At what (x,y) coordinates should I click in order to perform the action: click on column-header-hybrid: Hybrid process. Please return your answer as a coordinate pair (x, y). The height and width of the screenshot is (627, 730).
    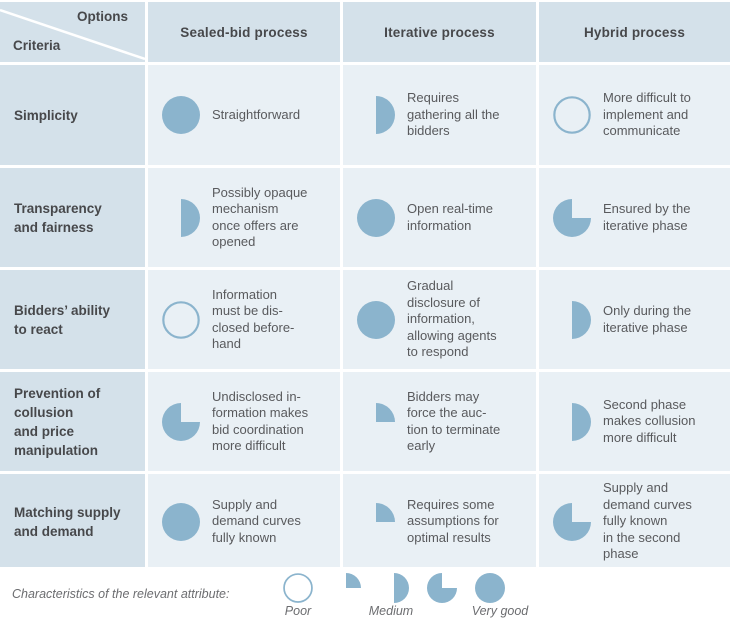
    Looking at the image, I should click on (634, 32).